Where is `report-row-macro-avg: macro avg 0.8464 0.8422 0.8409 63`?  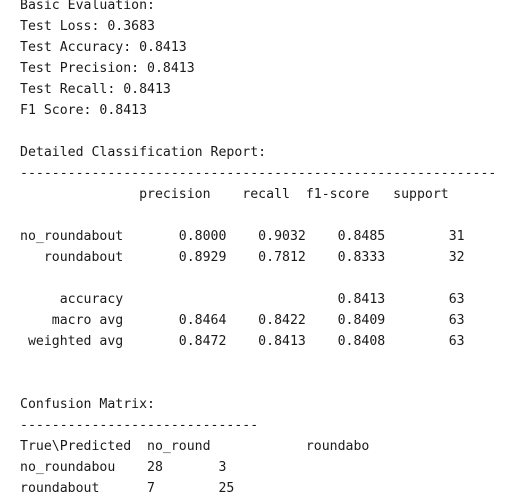 report-row-macro-avg: macro avg 0.8464 0.8422 0.8409 63 is located at coordinates (242, 320).